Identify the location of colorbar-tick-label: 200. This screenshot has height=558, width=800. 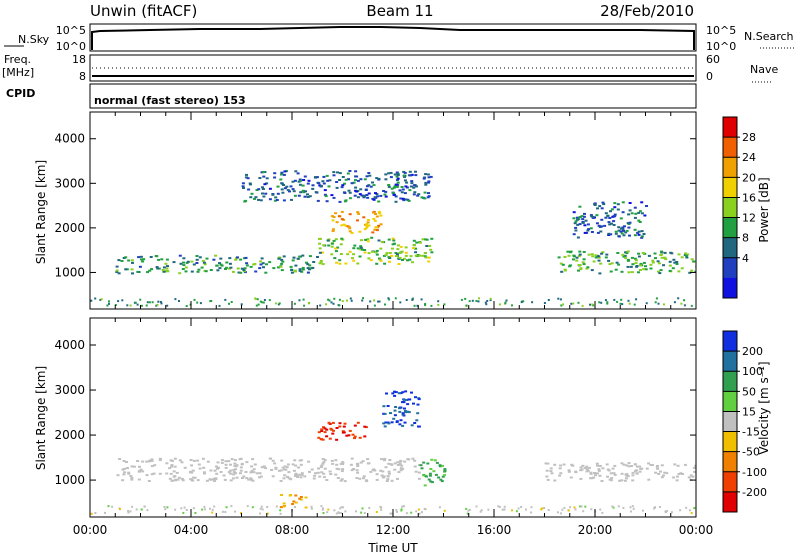
(752, 351).